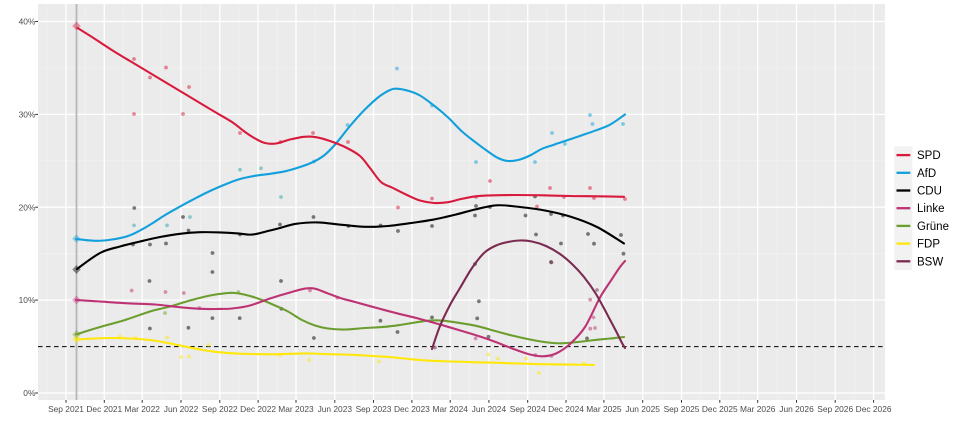 The height and width of the screenshot is (432, 960). I want to click on svg-text: AfD, so click(926, 174).